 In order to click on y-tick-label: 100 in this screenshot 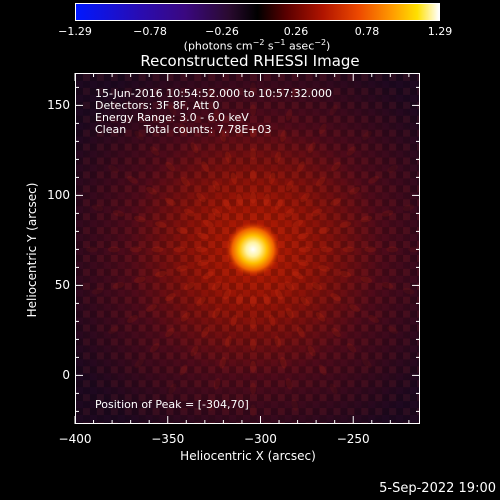, I will do `click(58, 195)`.